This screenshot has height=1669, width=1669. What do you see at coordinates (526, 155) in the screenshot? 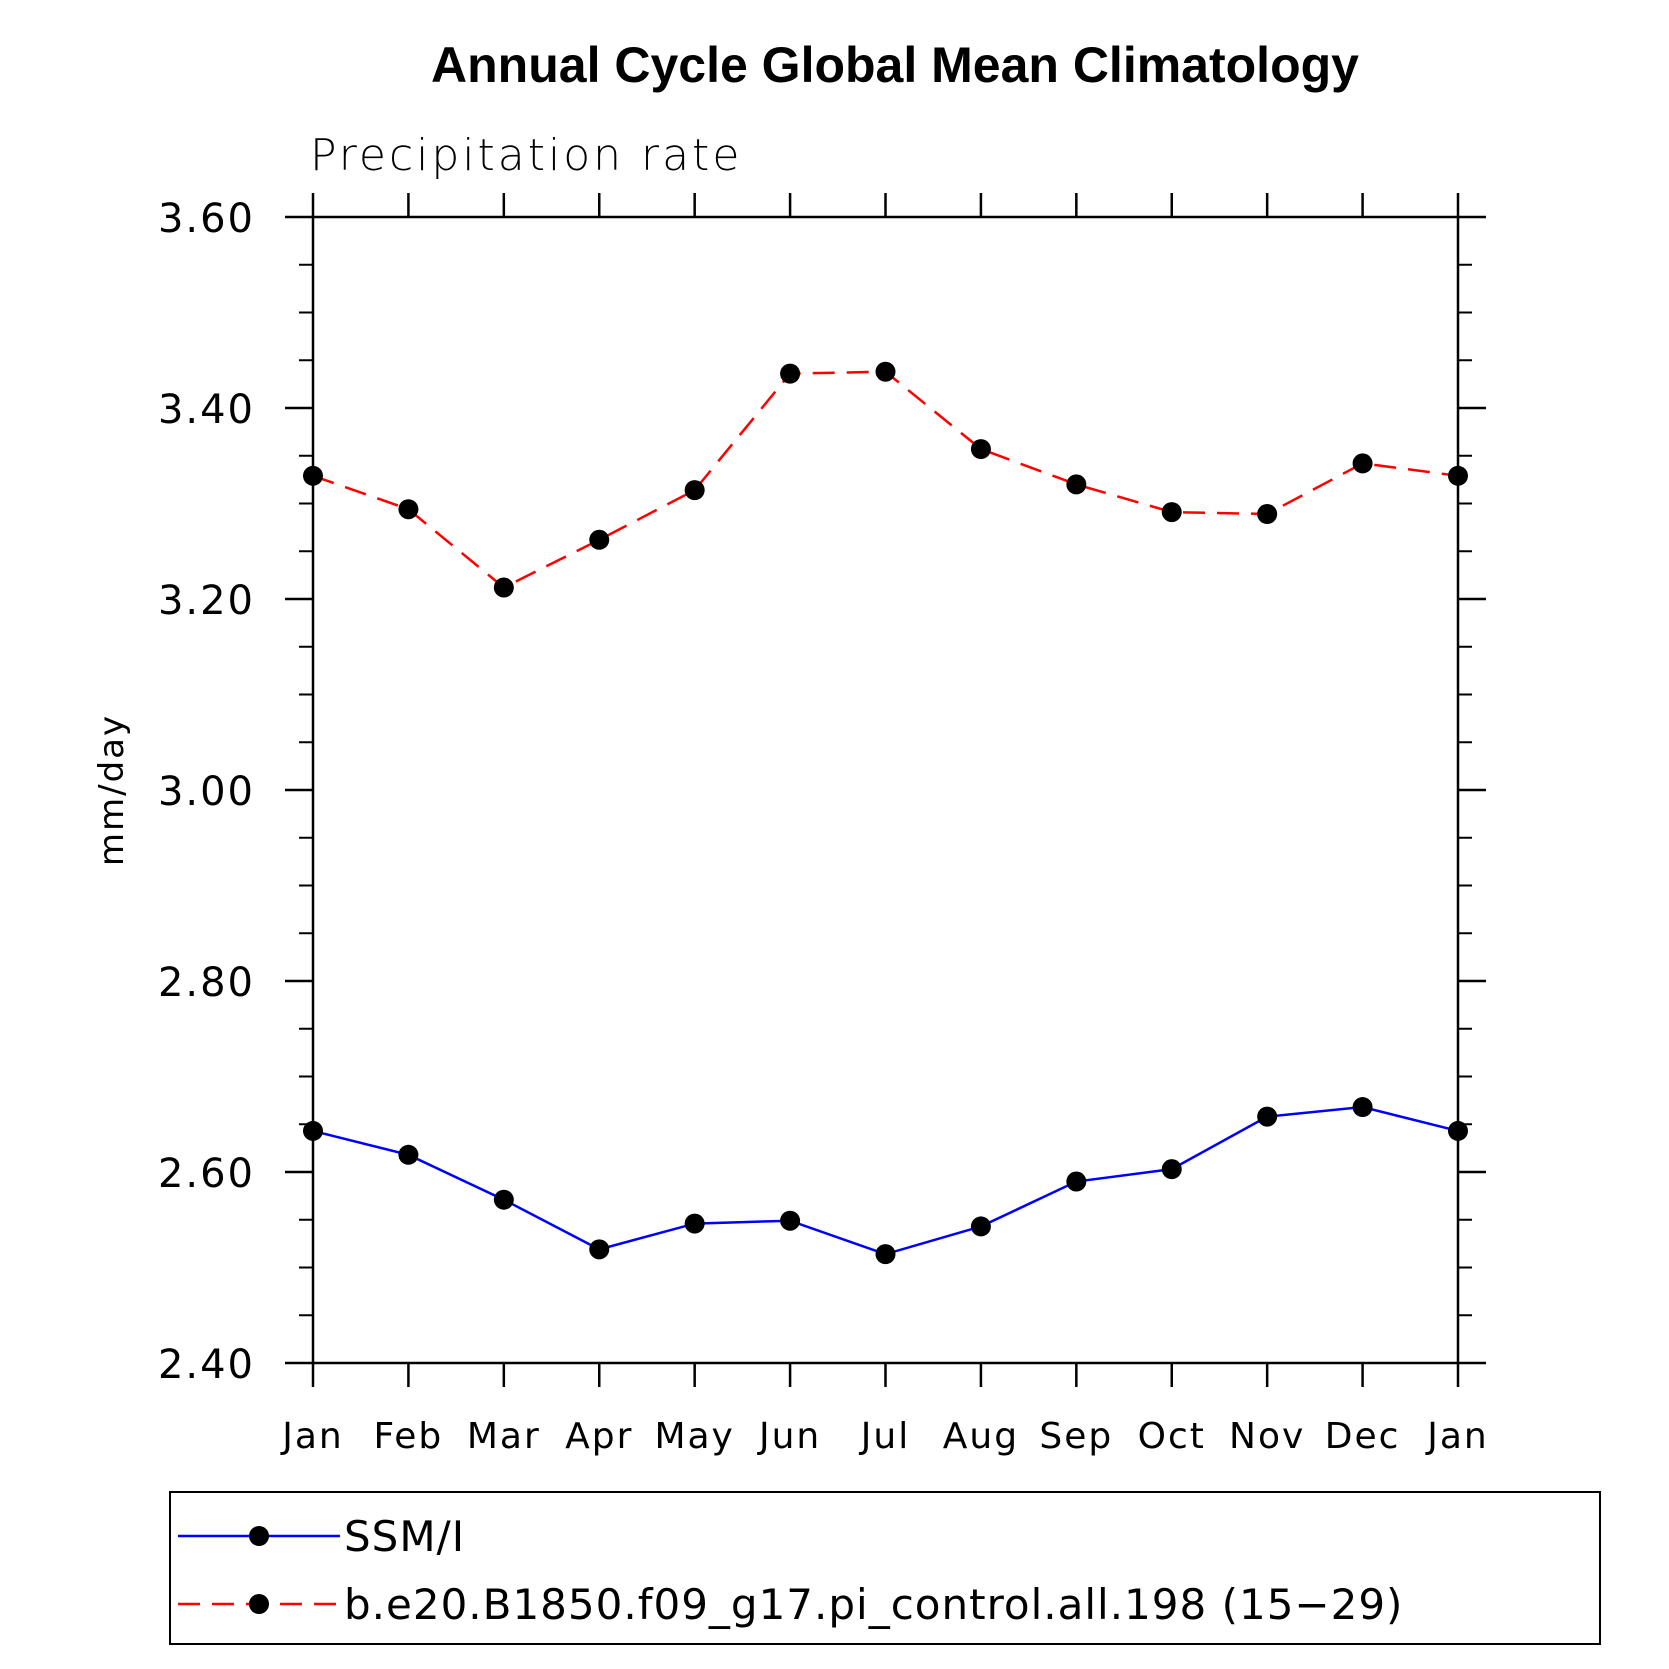
I see `chart-subtitle: Precipitation rate` at bounding box center [526, 155].